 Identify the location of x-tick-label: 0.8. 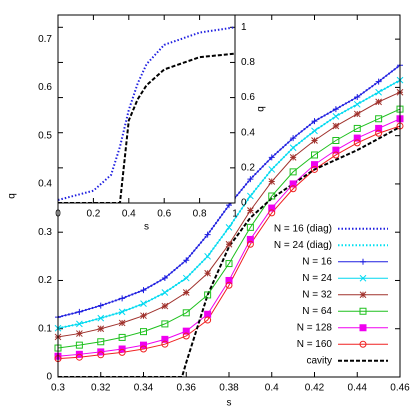
(200, 214).